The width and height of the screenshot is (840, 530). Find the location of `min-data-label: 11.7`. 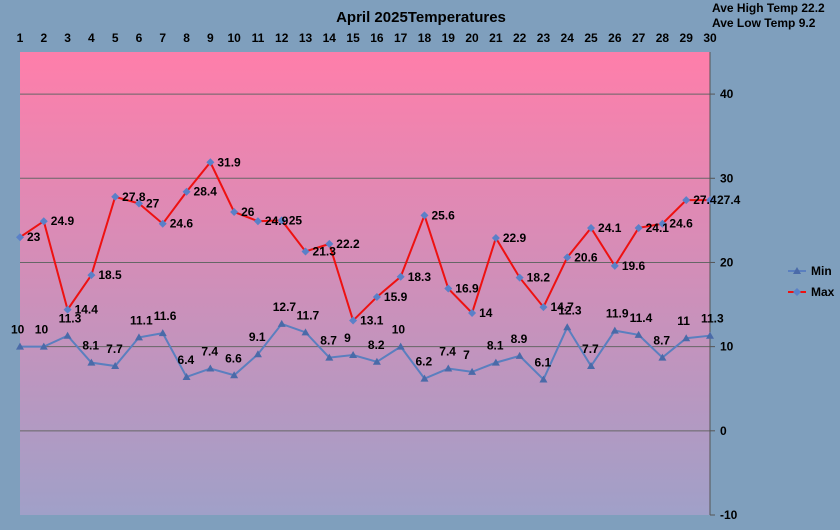

min-data-label: 11.7 is located at coordinates (308, 315).